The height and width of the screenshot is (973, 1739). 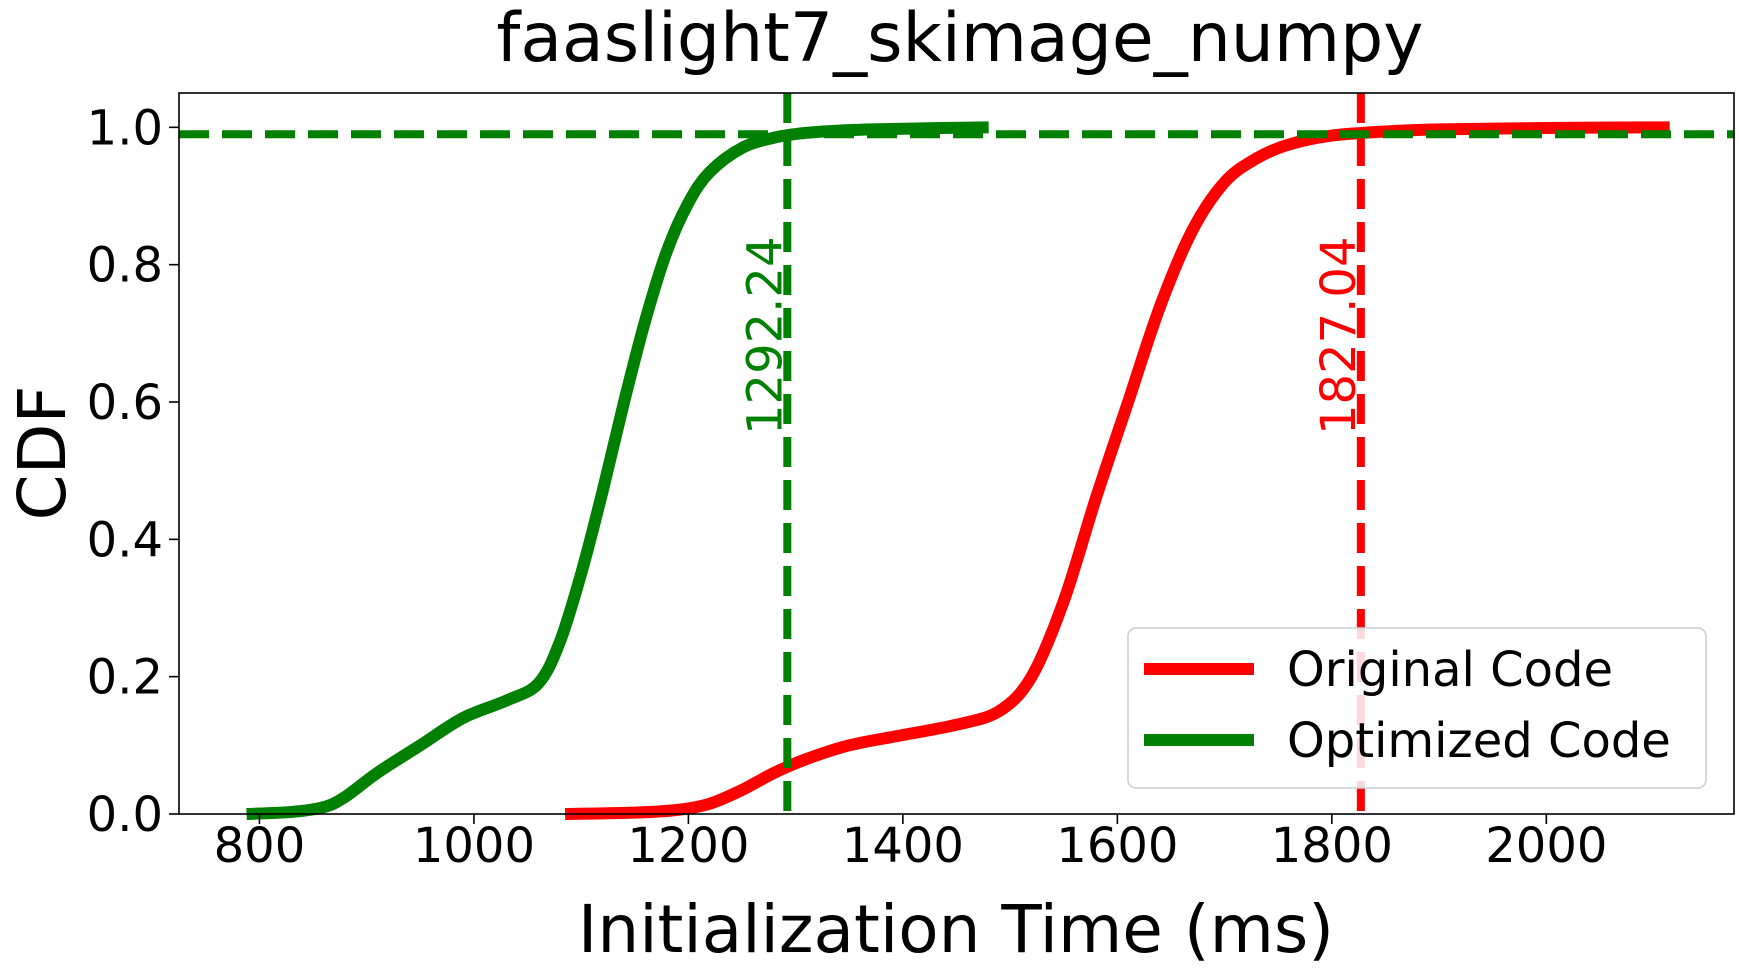 What do you see at coordinates (959, 39) in the screenshot?
I see `chart-title: faaslight7_skimage_numpy` at bounding box center [959, 39].